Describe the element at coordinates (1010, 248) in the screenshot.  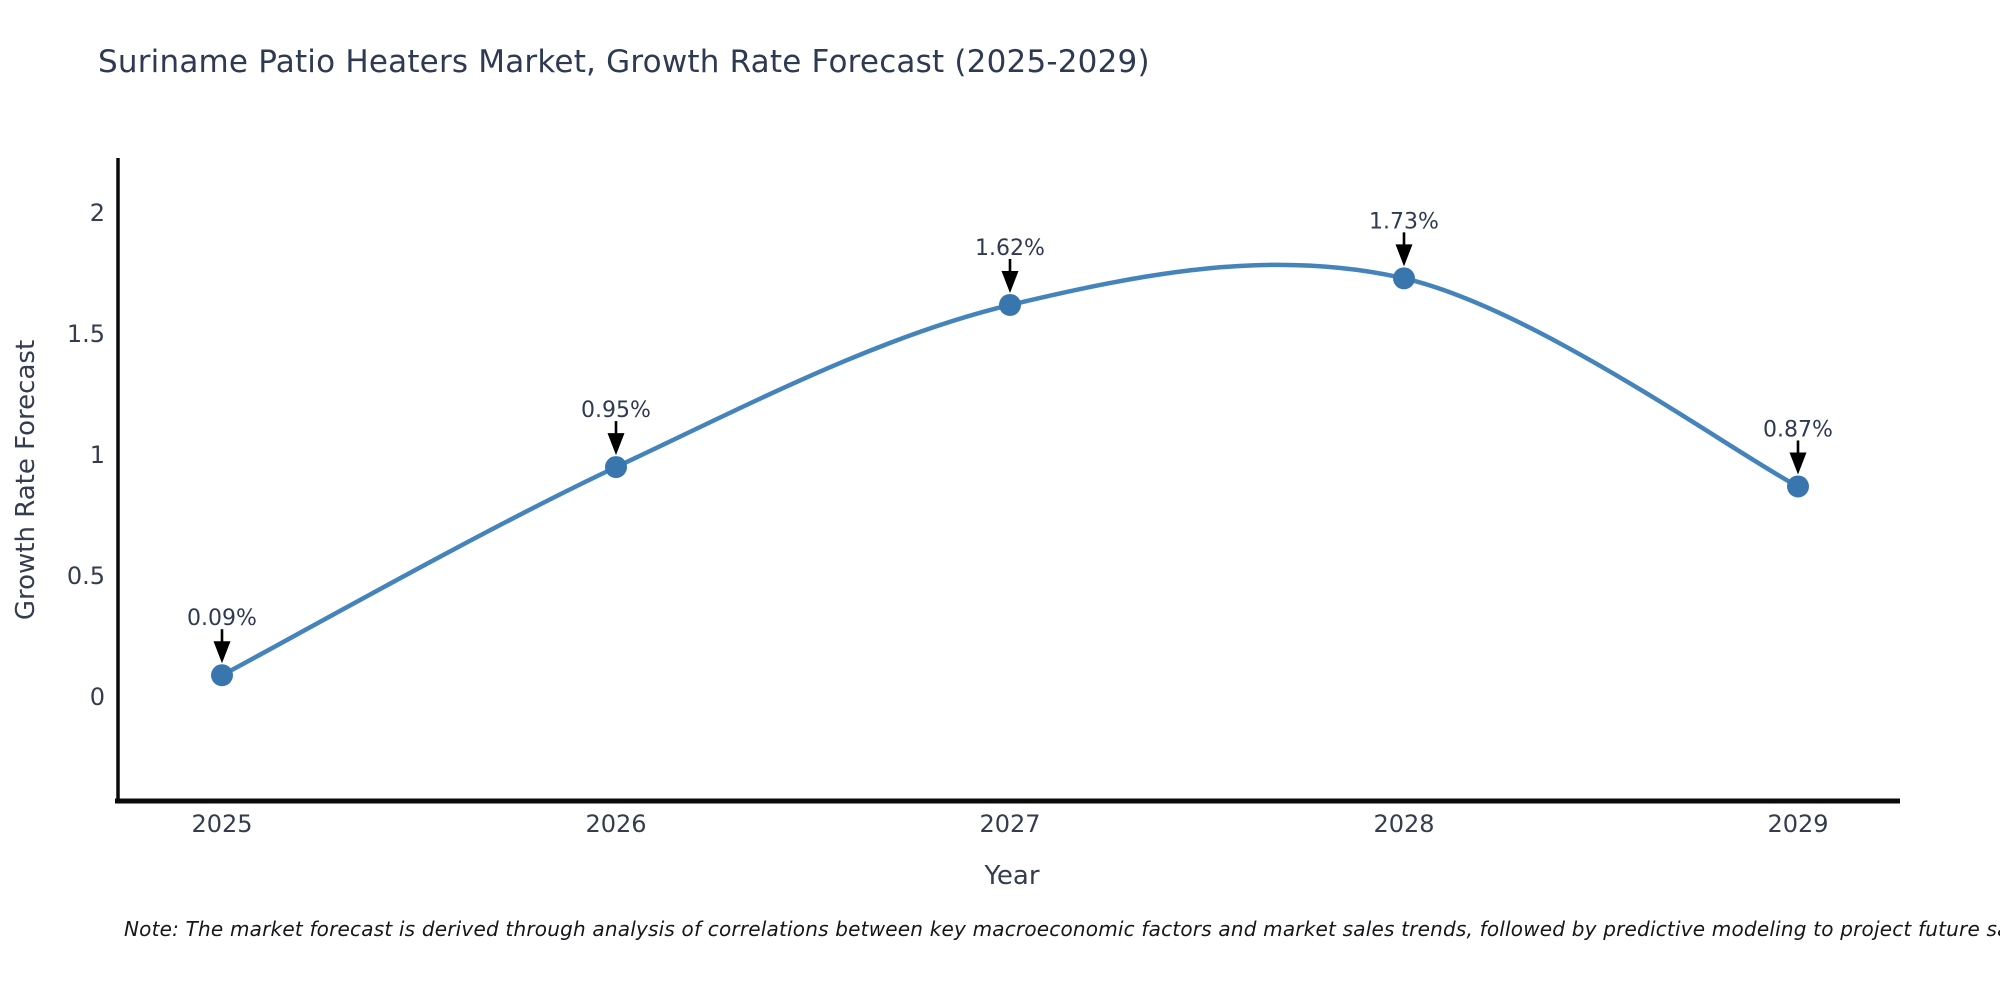
I see `point-value-label: 1.62%` at that location.